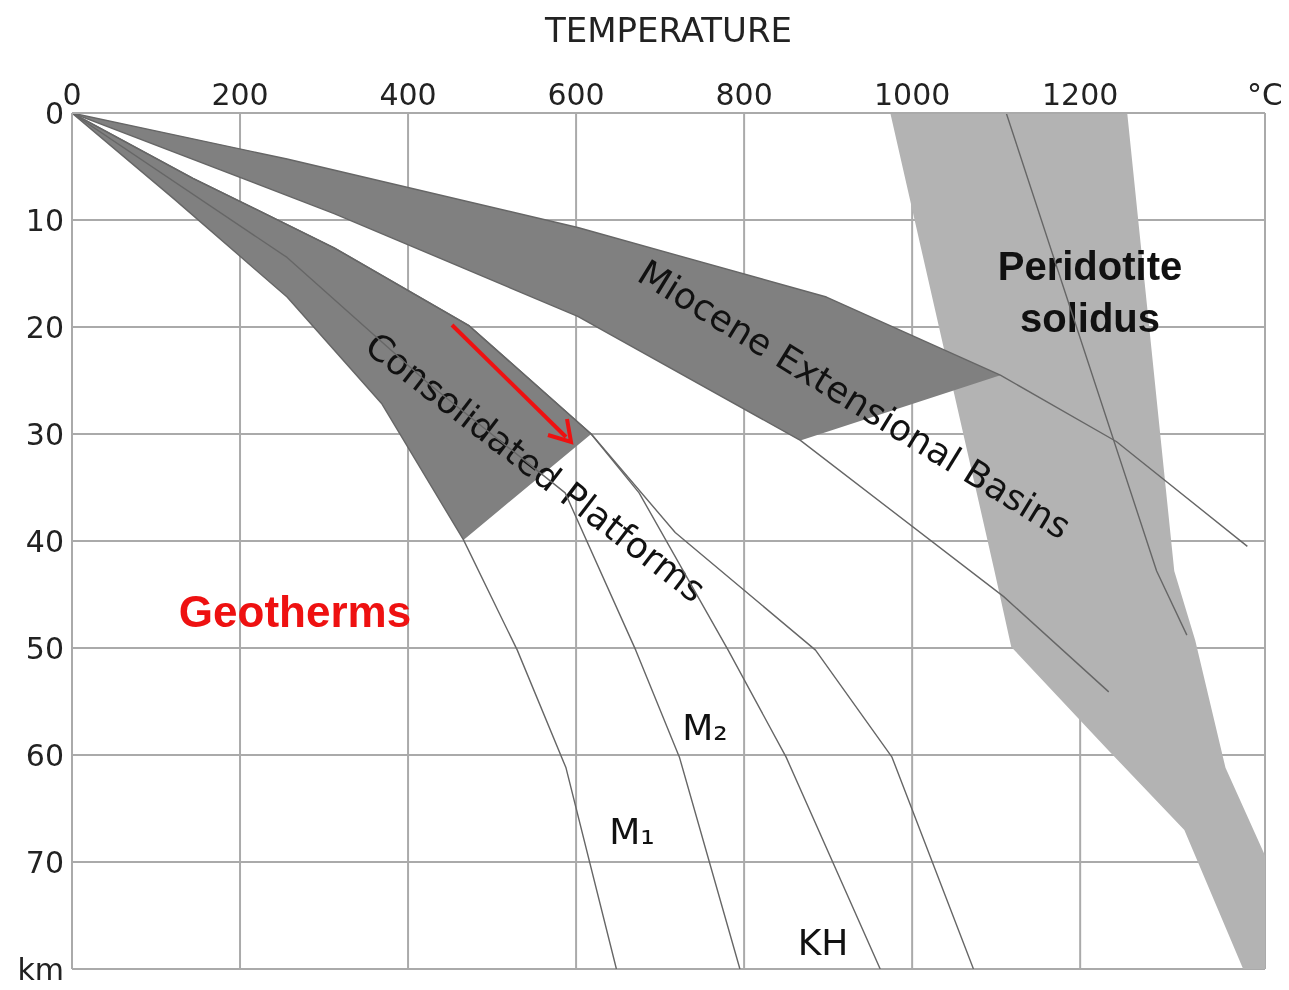  What do you see at coordinates (44, 862) in the screenshot?
I see `y-tick-label: 70` at bounding box center [44, 862].